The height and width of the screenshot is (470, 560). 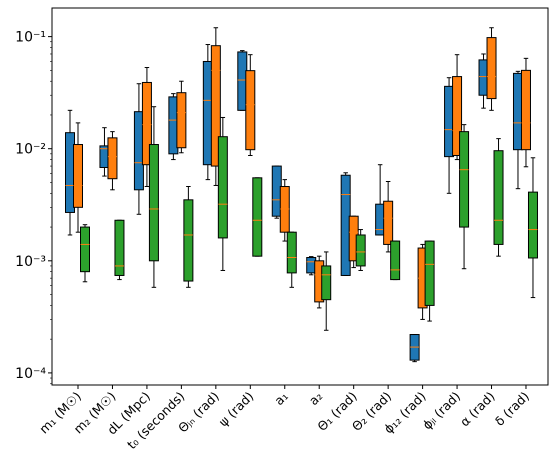 What do you see at coordinates (281, 399) in the screenshot?
I see `x-tick-label: a₁` at bounding box center [281, 399].